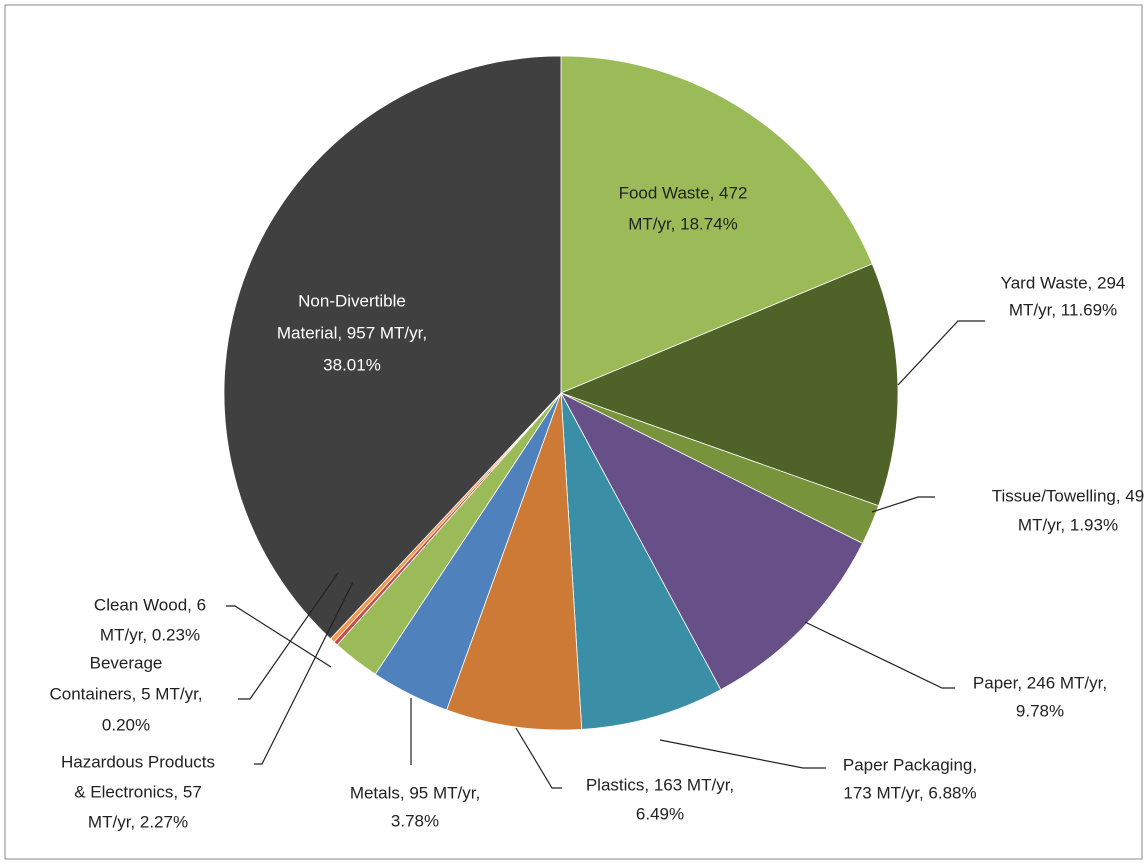 Image resolution: width=1148 pixels, height=865 pixels. I want to click on data-label: Beverage, so click(126, 662).